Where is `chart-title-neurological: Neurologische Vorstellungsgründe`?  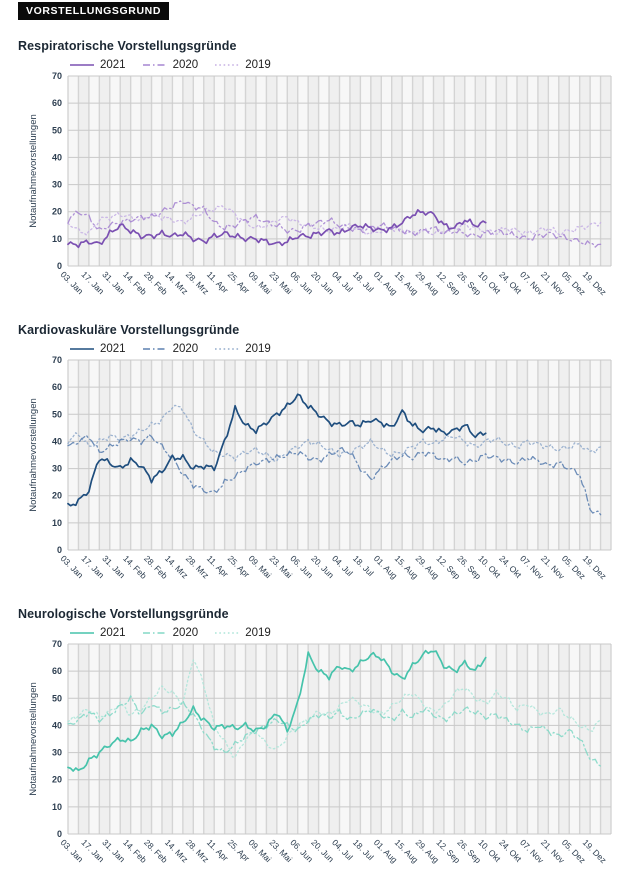
chart-title-neurological: Neurologische Vorstellungsgründe is located at coordinates (123, 614).